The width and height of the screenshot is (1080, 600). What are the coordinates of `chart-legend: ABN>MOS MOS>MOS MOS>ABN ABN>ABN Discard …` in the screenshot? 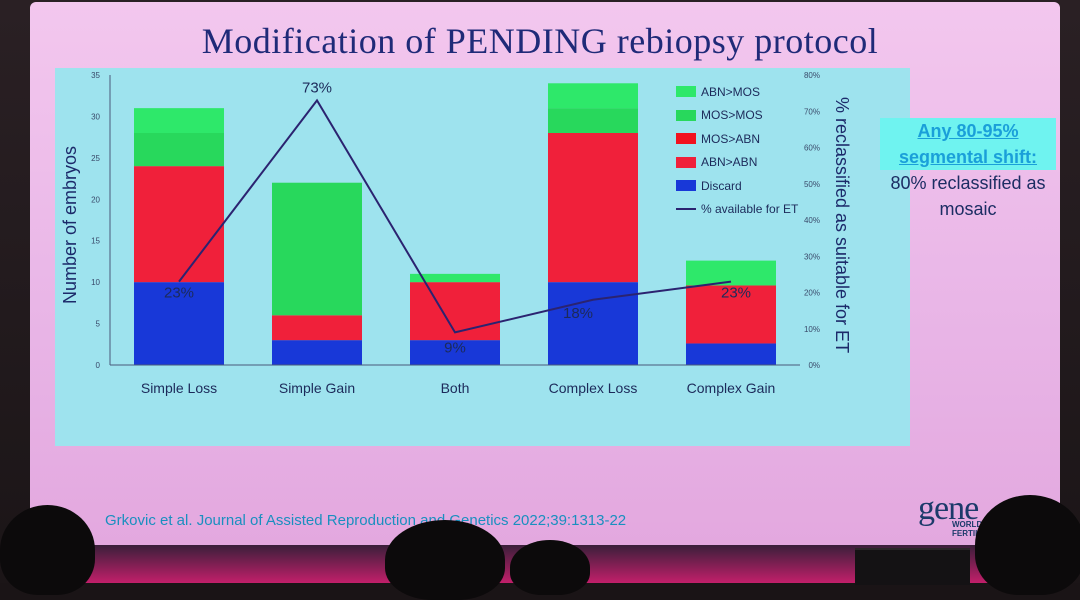 It's located at (751, 150).